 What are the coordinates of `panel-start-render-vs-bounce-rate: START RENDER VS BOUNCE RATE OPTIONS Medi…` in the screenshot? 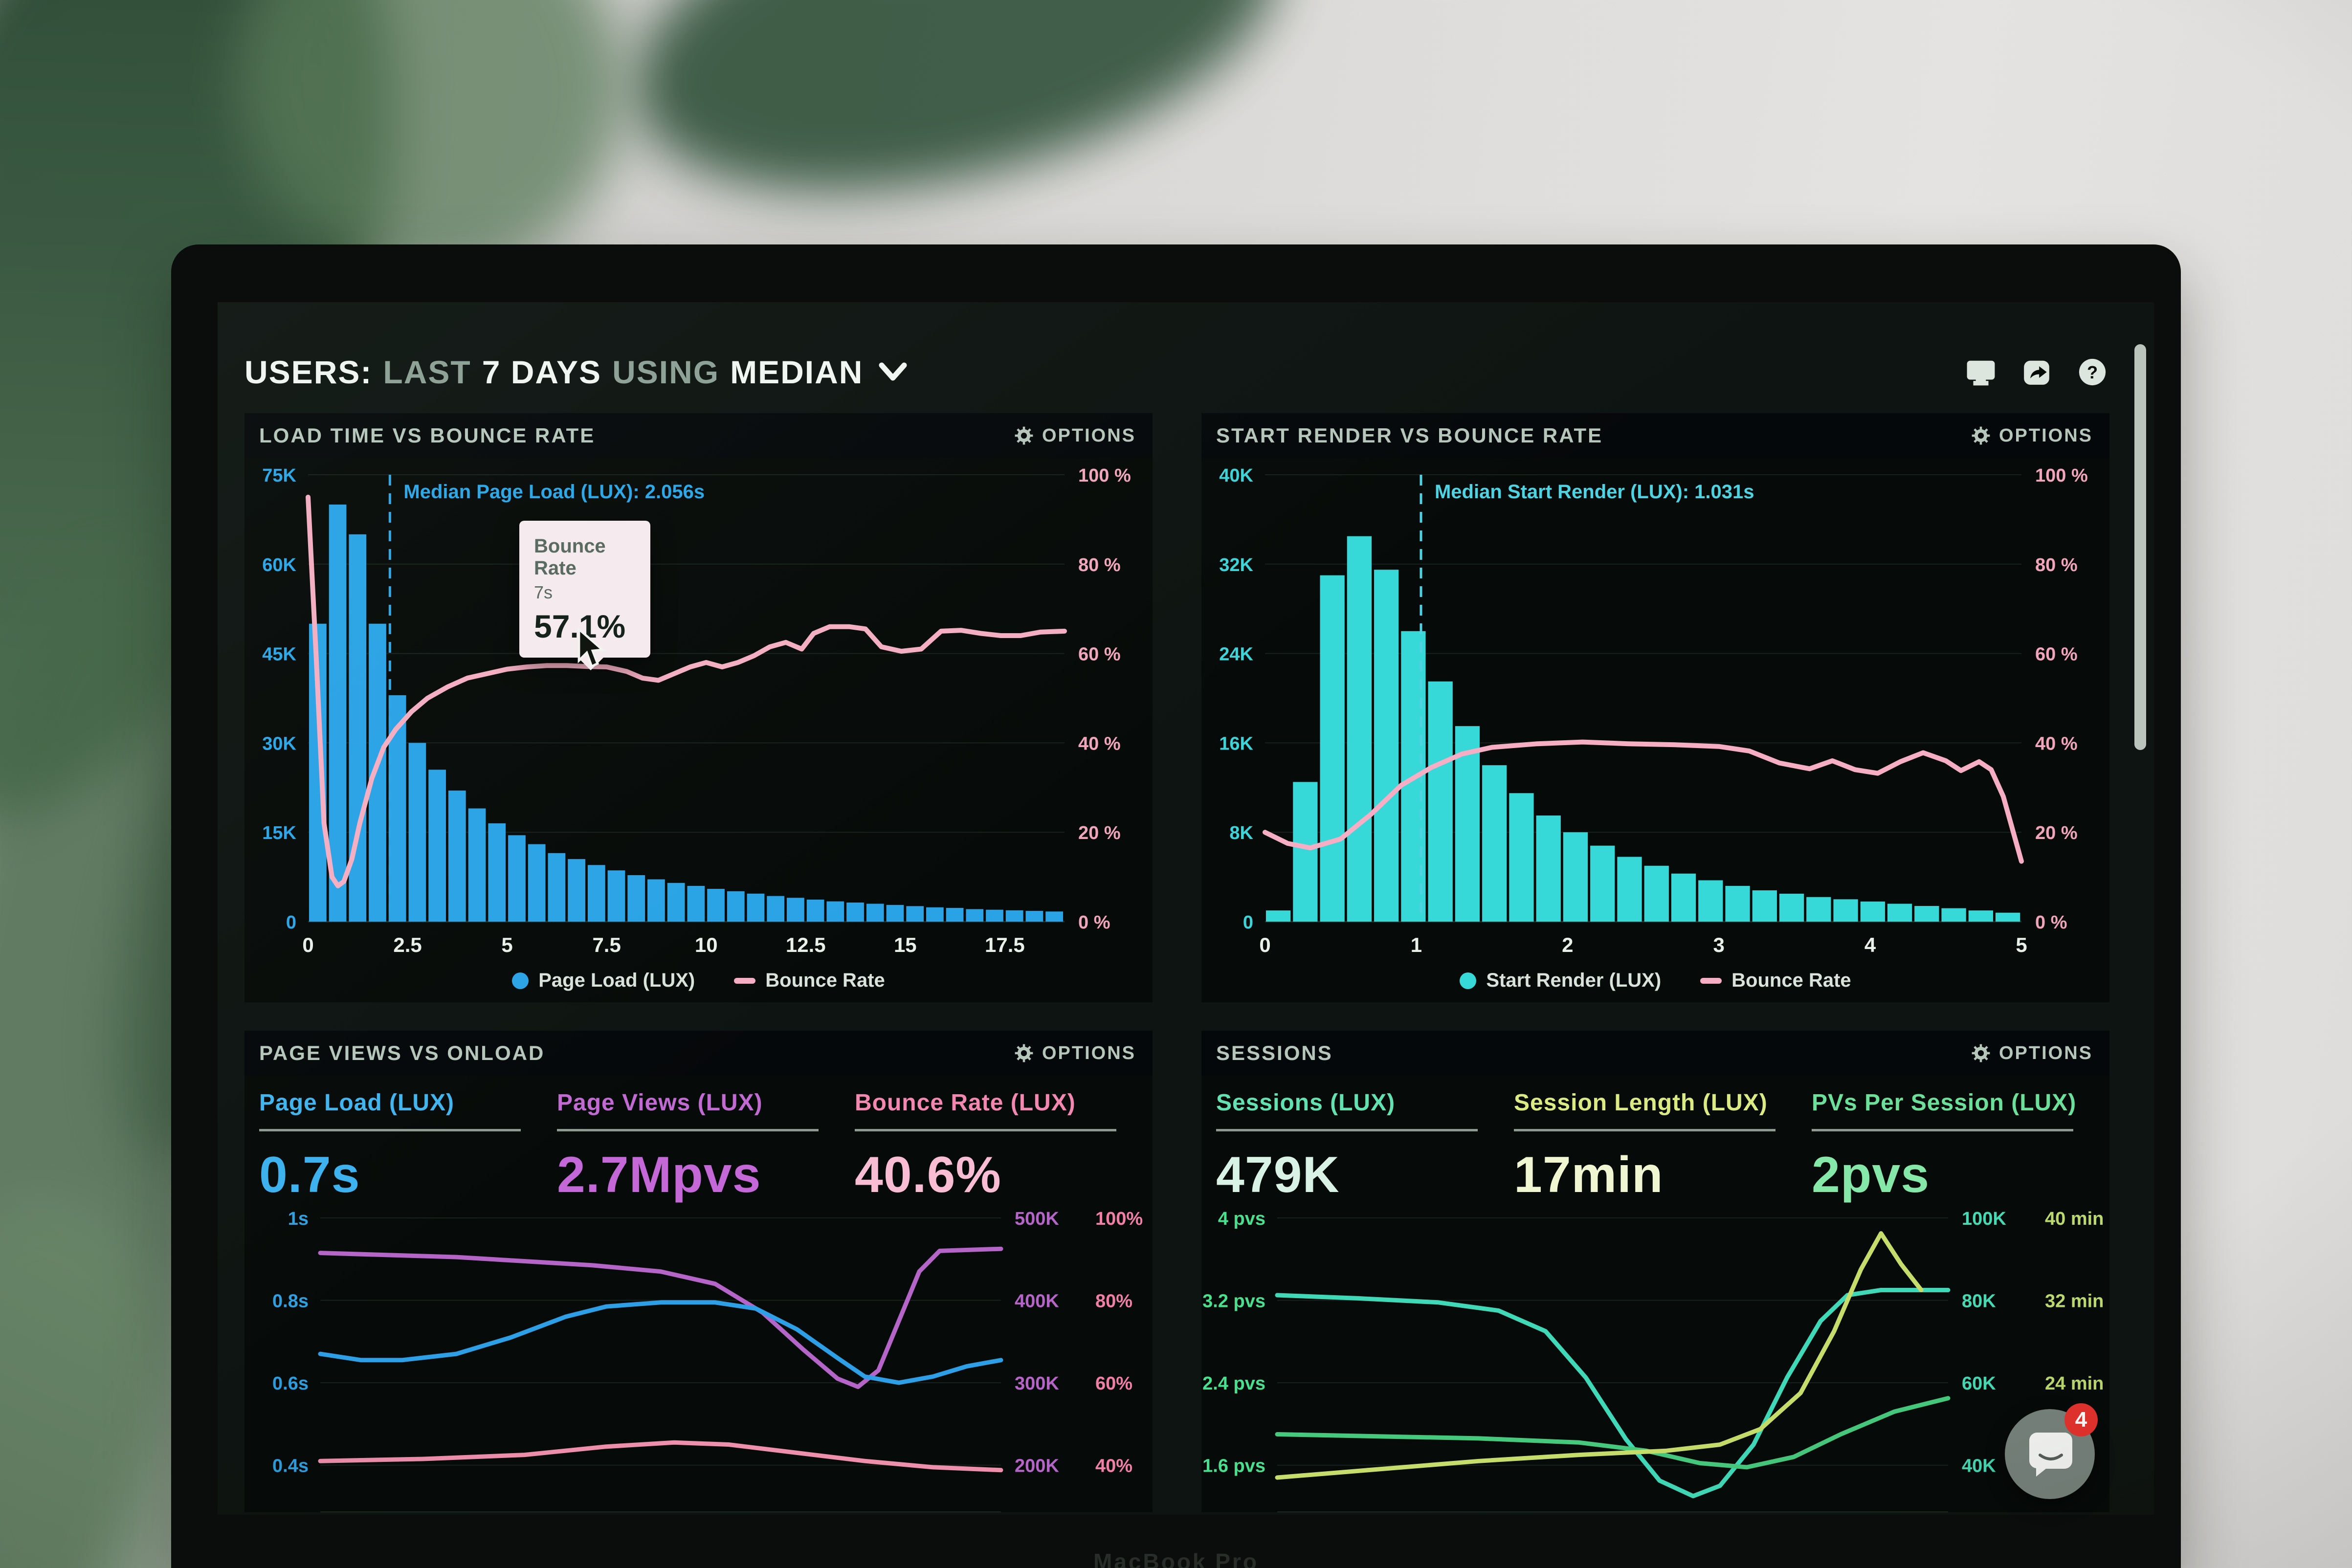 It's located at (1655, 707).